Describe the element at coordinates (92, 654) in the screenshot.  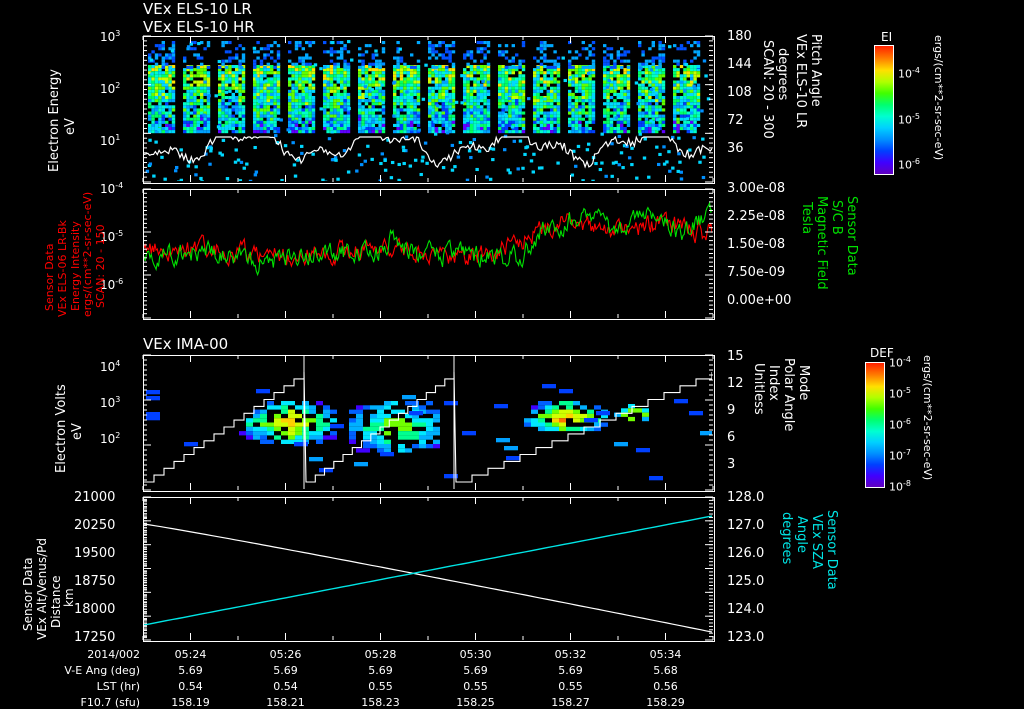
I see `footer-label-date: 2014/002` at that location.